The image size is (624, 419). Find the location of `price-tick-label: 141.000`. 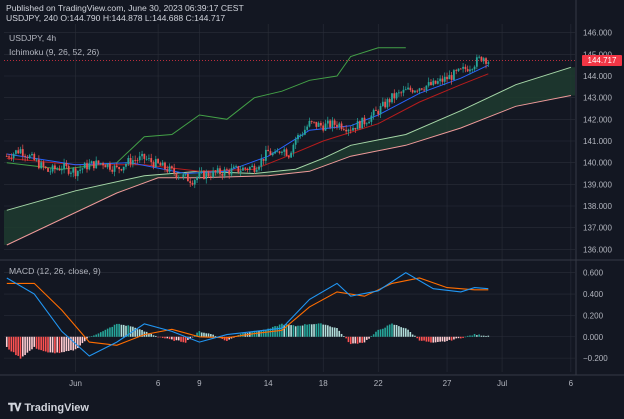

price-tick-label: 141.000 is located at coordinates (597, 141).